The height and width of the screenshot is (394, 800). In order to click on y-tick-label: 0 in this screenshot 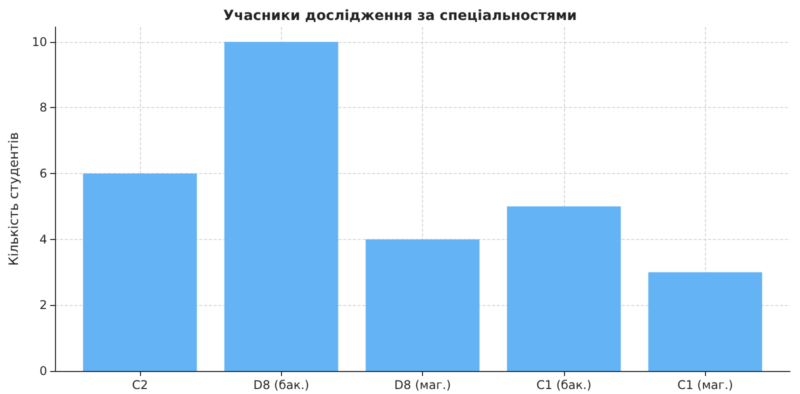, I will do `click(44, 371)`.